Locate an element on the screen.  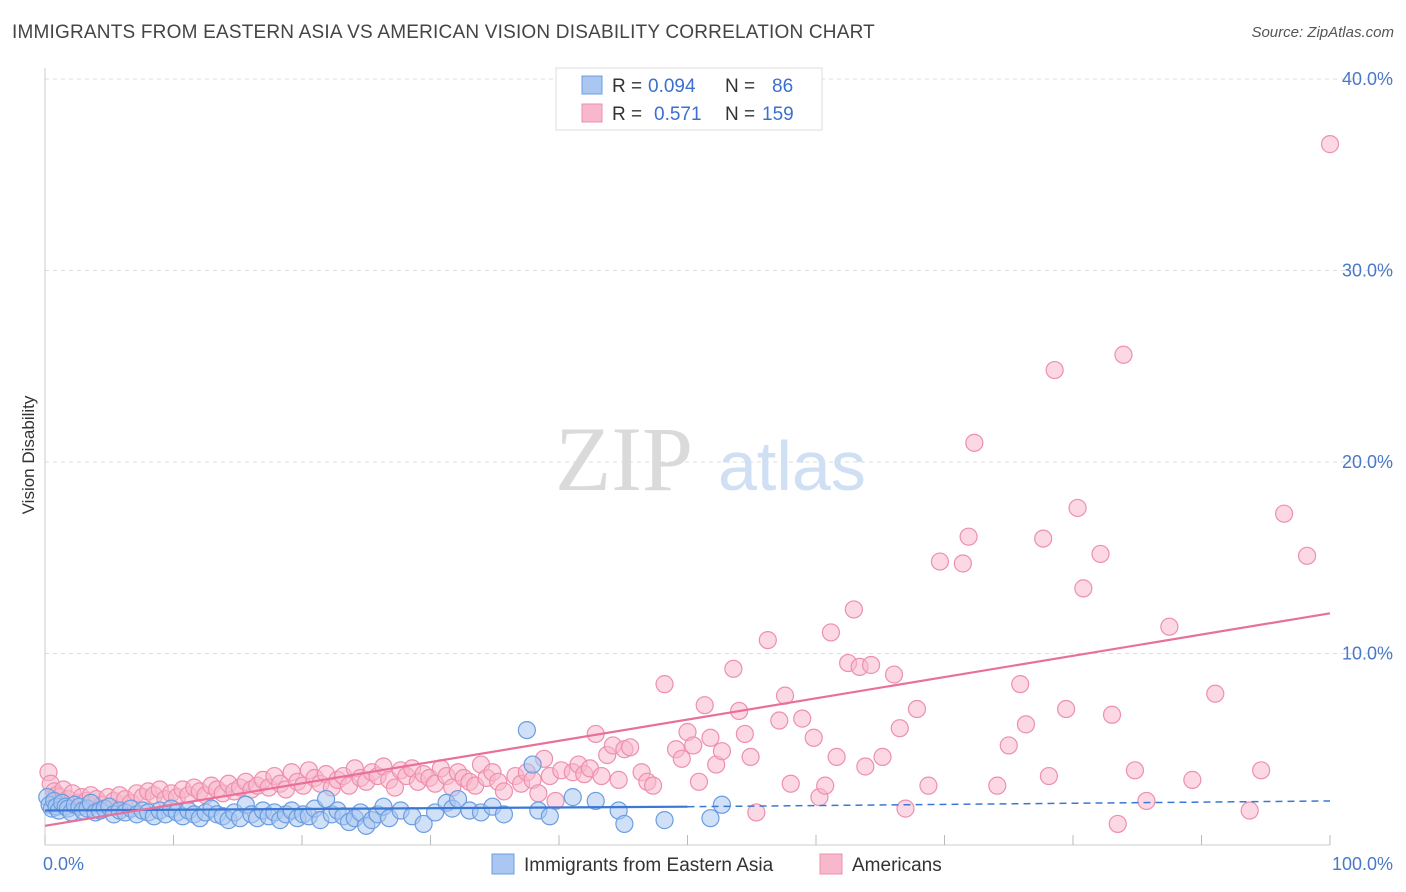
chart-source: Source: ZipAtlas.com is located at coordinates (1322, 32).